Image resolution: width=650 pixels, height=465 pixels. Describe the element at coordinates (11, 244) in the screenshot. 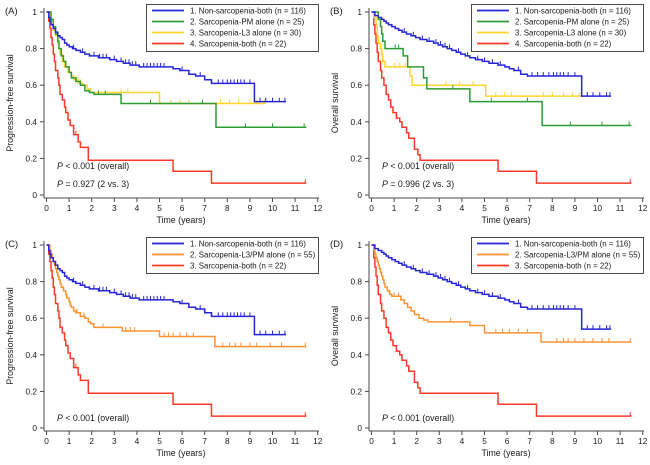

I see `panel-letter: (C)` at that location.